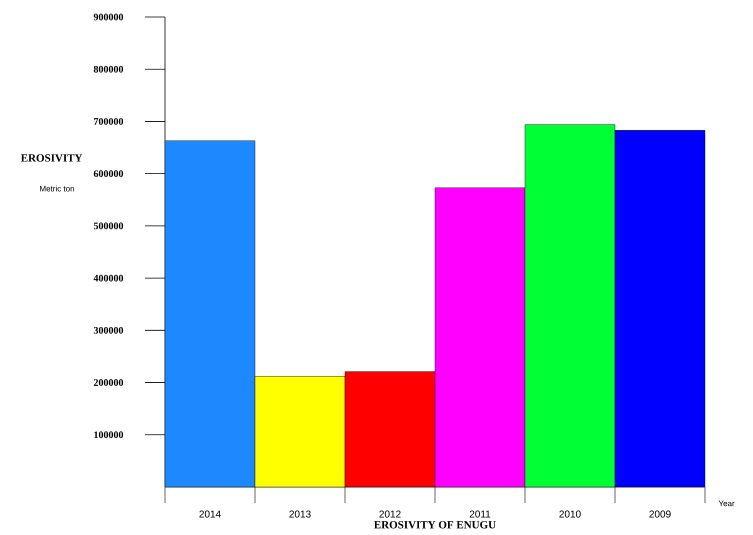 The width and height of the screenshot is (753, 535). Describe the element at coordinates (109, 121) in the screenshot. I see `y-tick-label: 700000` at that location.